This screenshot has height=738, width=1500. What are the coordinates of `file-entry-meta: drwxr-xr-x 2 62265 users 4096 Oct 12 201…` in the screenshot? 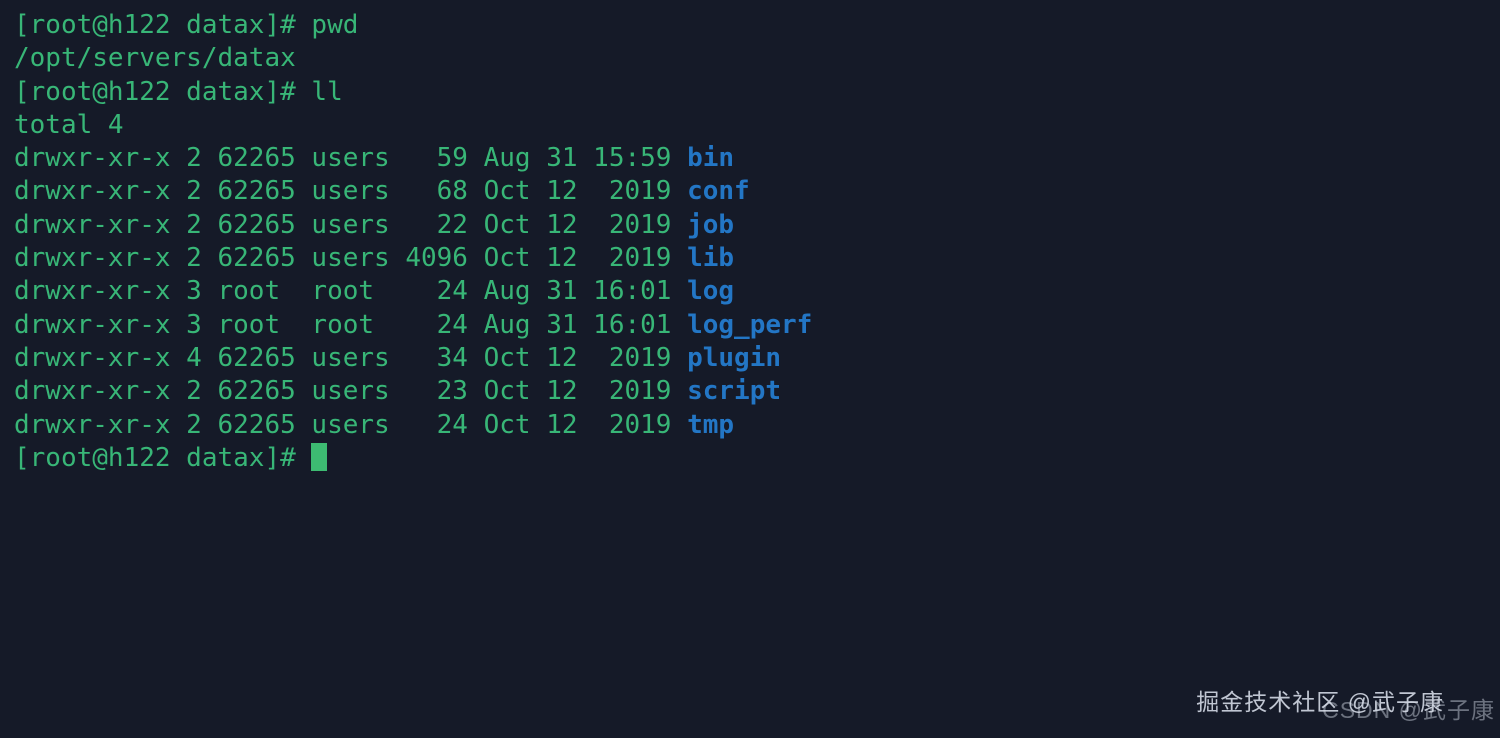 It's located at (351, 258).